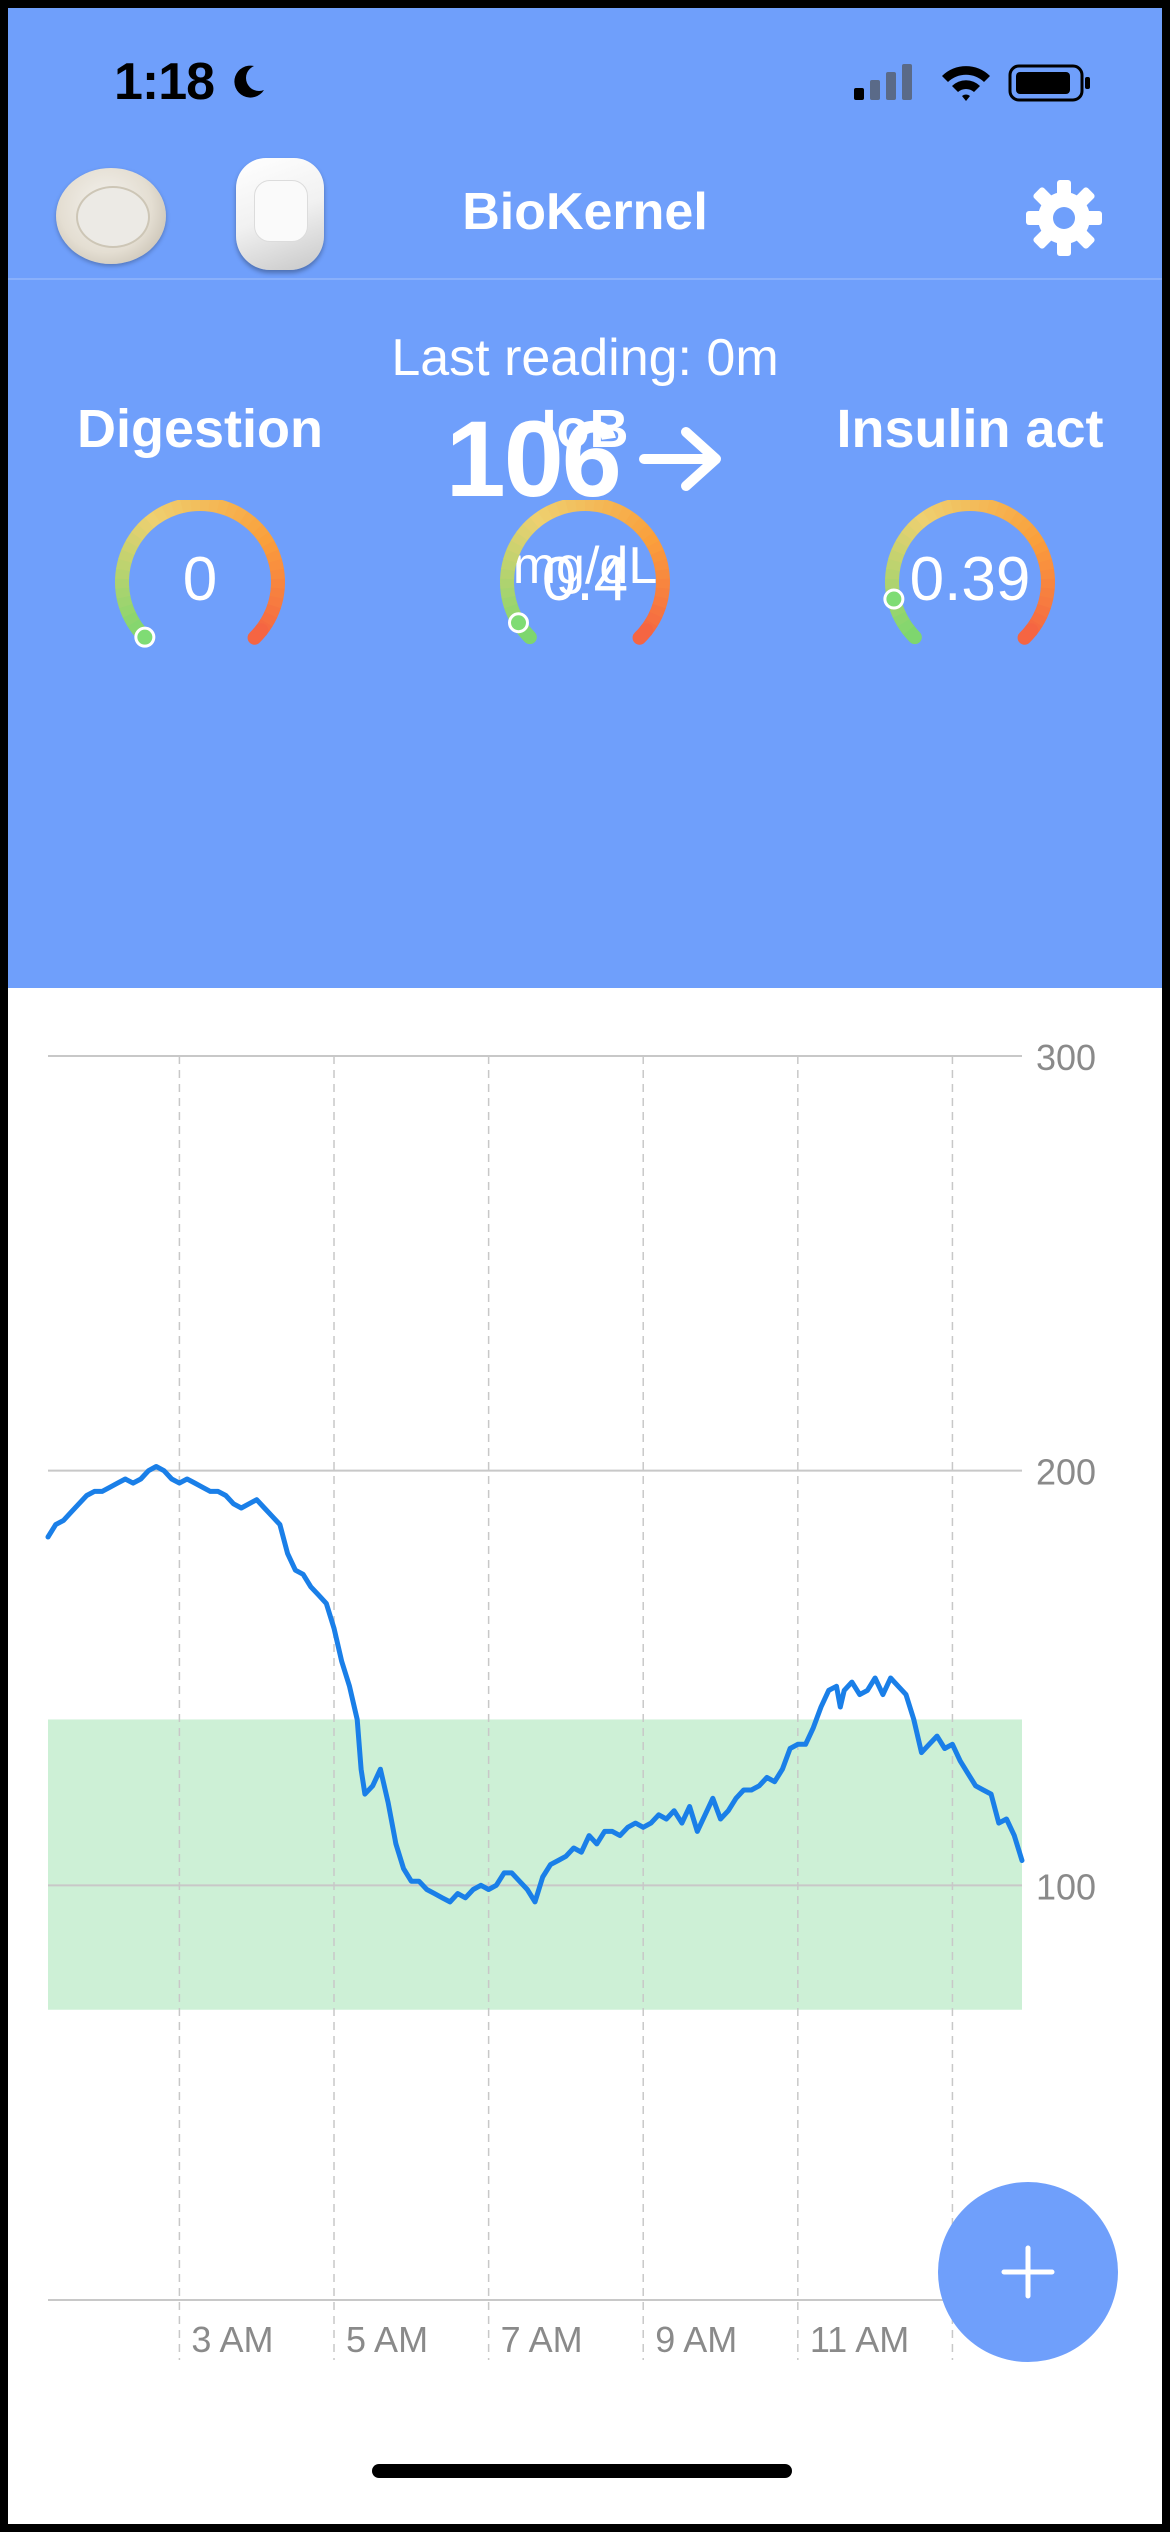 This screenshot has width=1170, height=2532. I want to click on x-tick-label: 7 AM, so click(542, 2339).